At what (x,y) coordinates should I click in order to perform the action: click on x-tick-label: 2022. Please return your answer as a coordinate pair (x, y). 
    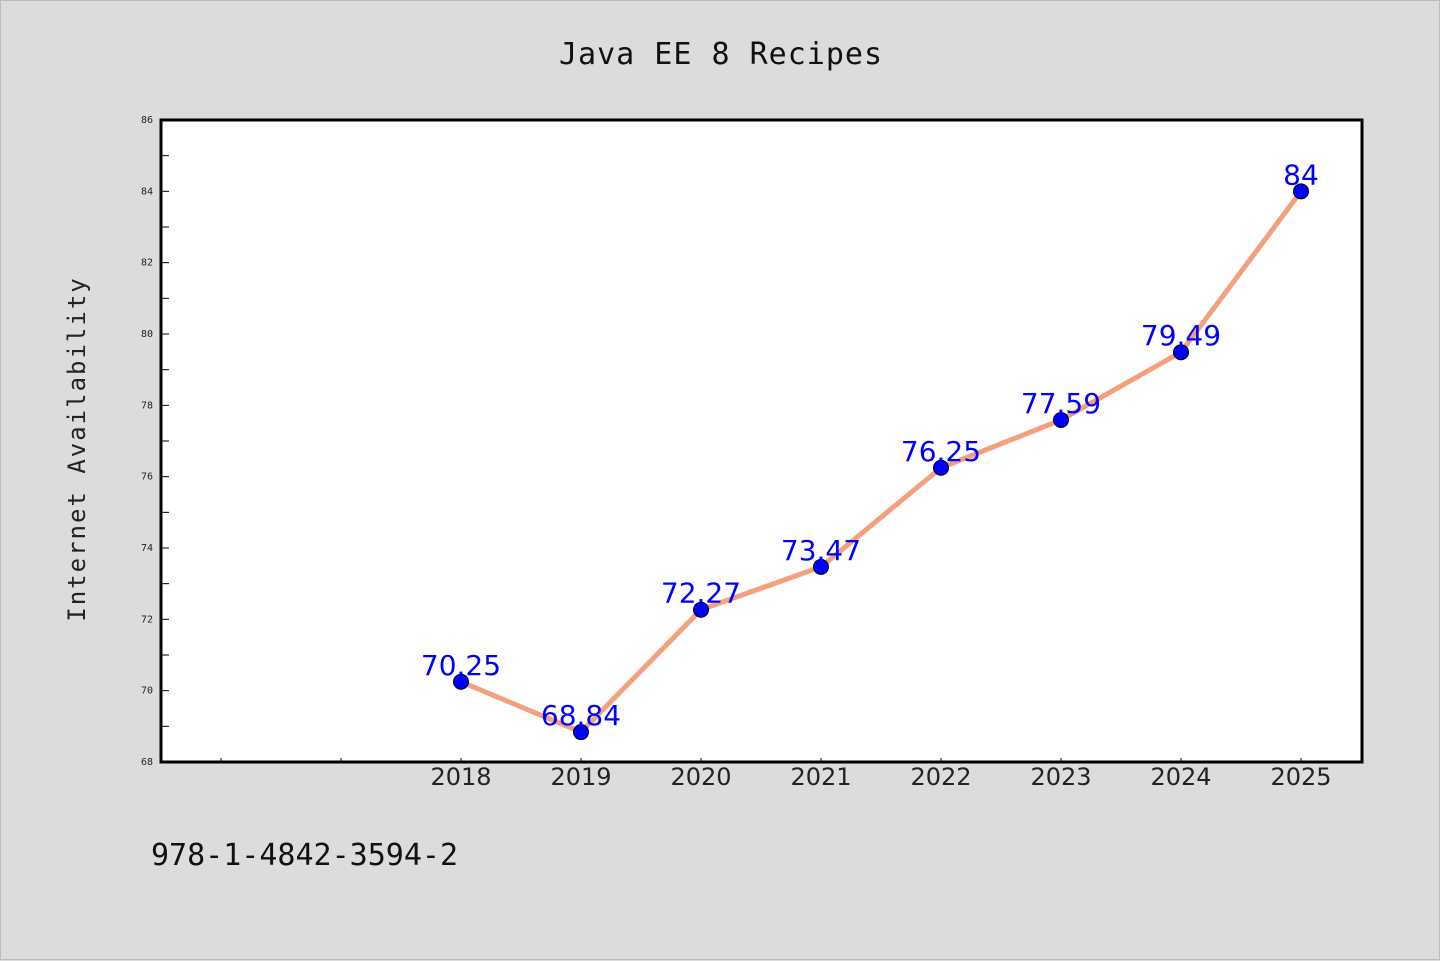
    Looking at the image, I should click on (940, 777).